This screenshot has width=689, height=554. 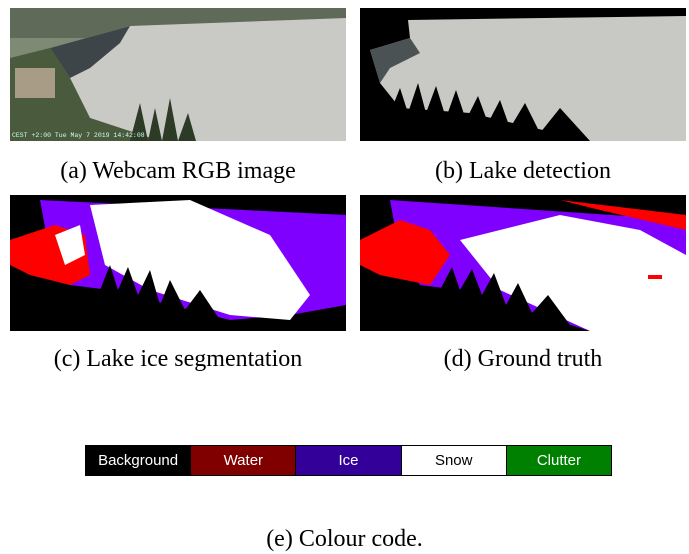 I want to click on legend-cell: Clutter, so click(x=559, y=460).